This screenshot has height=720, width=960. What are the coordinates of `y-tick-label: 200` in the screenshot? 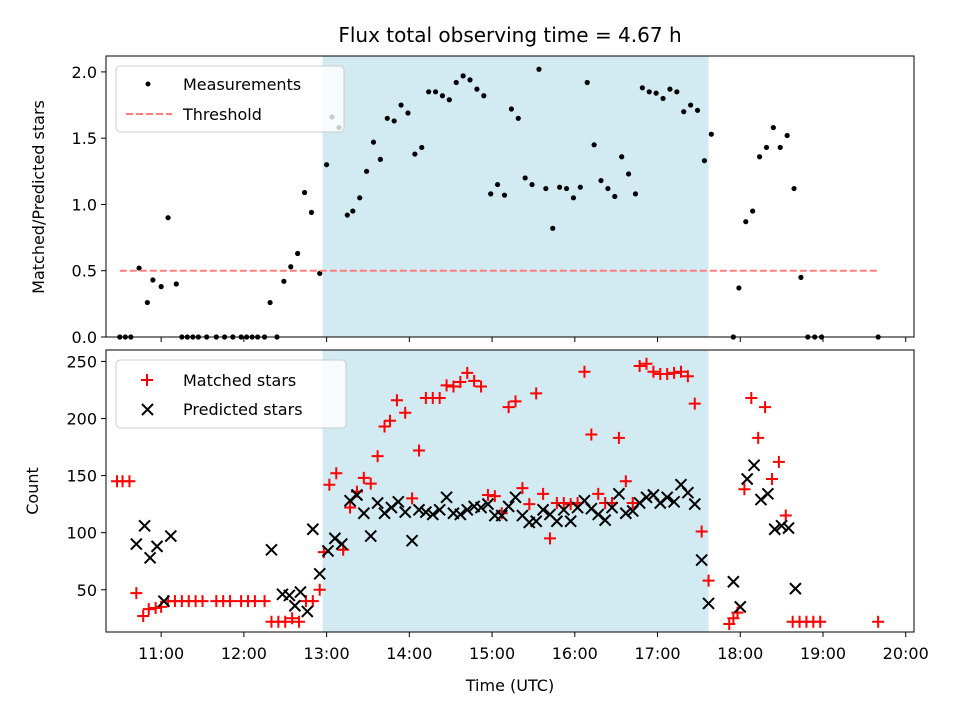 It's located at (81, 419).